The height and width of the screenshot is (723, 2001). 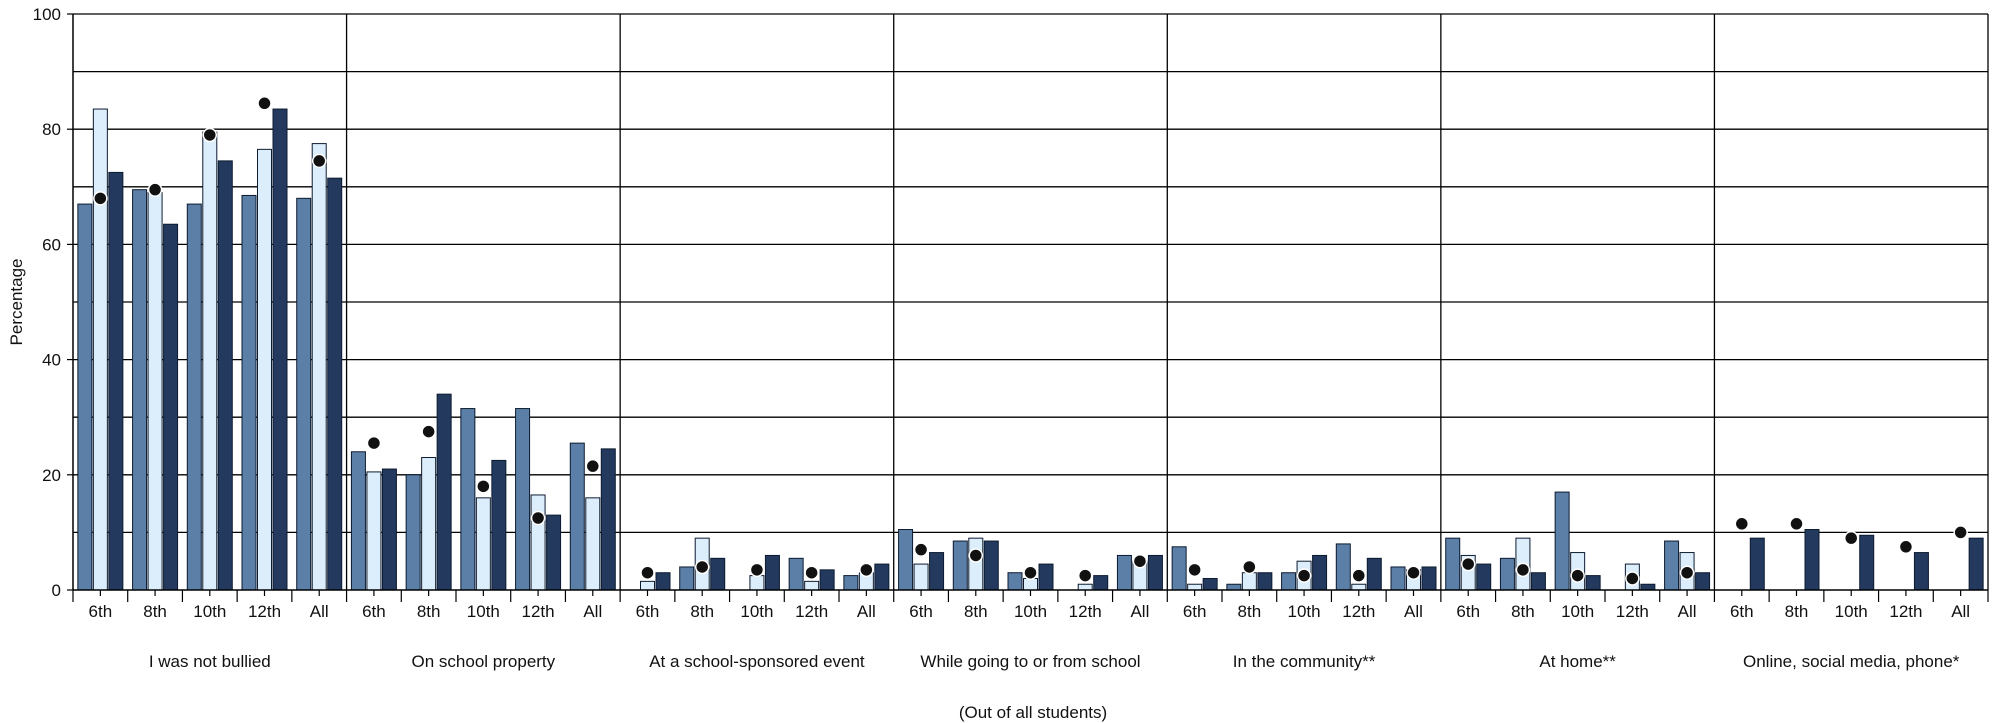 What do you see at coordinates (484, 661) in the screenshot?
I see `group-label: On school property` at bounding box center [484, 661].